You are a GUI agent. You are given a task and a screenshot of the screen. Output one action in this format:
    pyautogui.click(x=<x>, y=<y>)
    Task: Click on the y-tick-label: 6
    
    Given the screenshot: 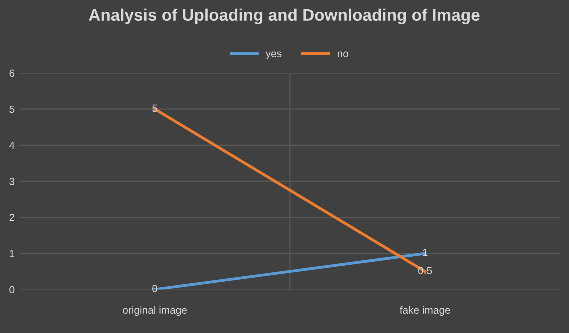 What is the action you would take?
    pyautogui.click(x=12, y=74)
    